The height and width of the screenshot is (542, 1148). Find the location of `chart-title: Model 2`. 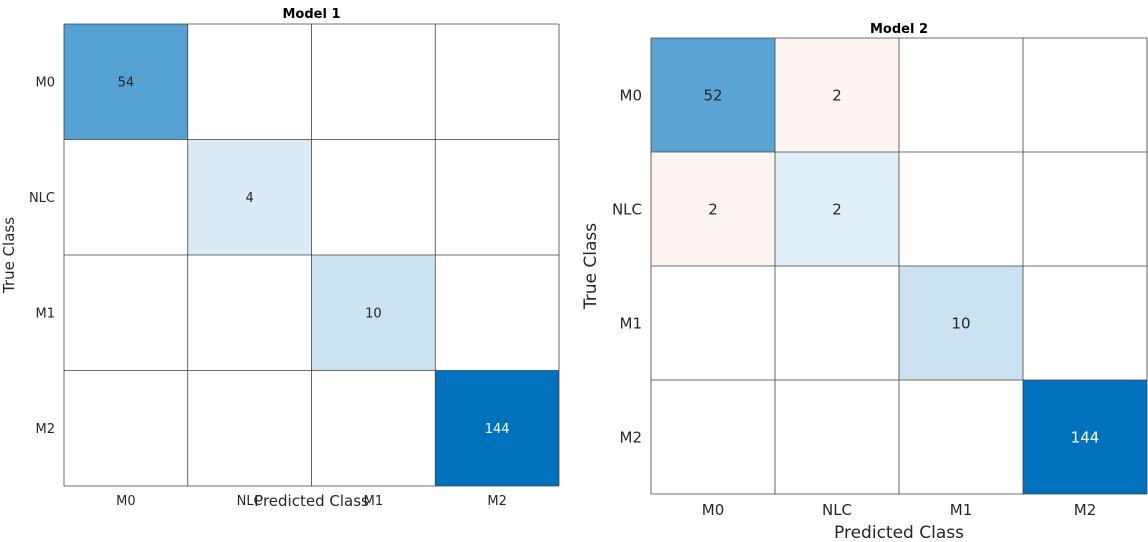

chart-title: Model 2 is located at coordinates (899, 29).